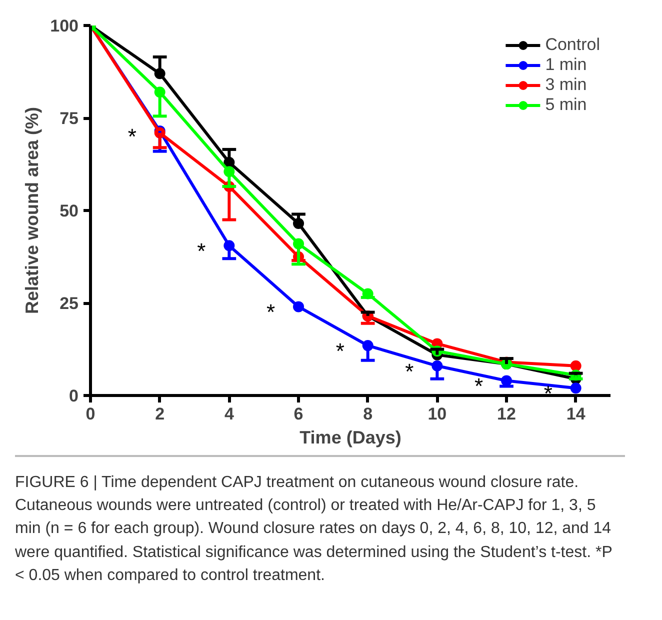 This screenshot has width=662, height=620. I want to click on x-tick-label: 4, so click(229, 414).